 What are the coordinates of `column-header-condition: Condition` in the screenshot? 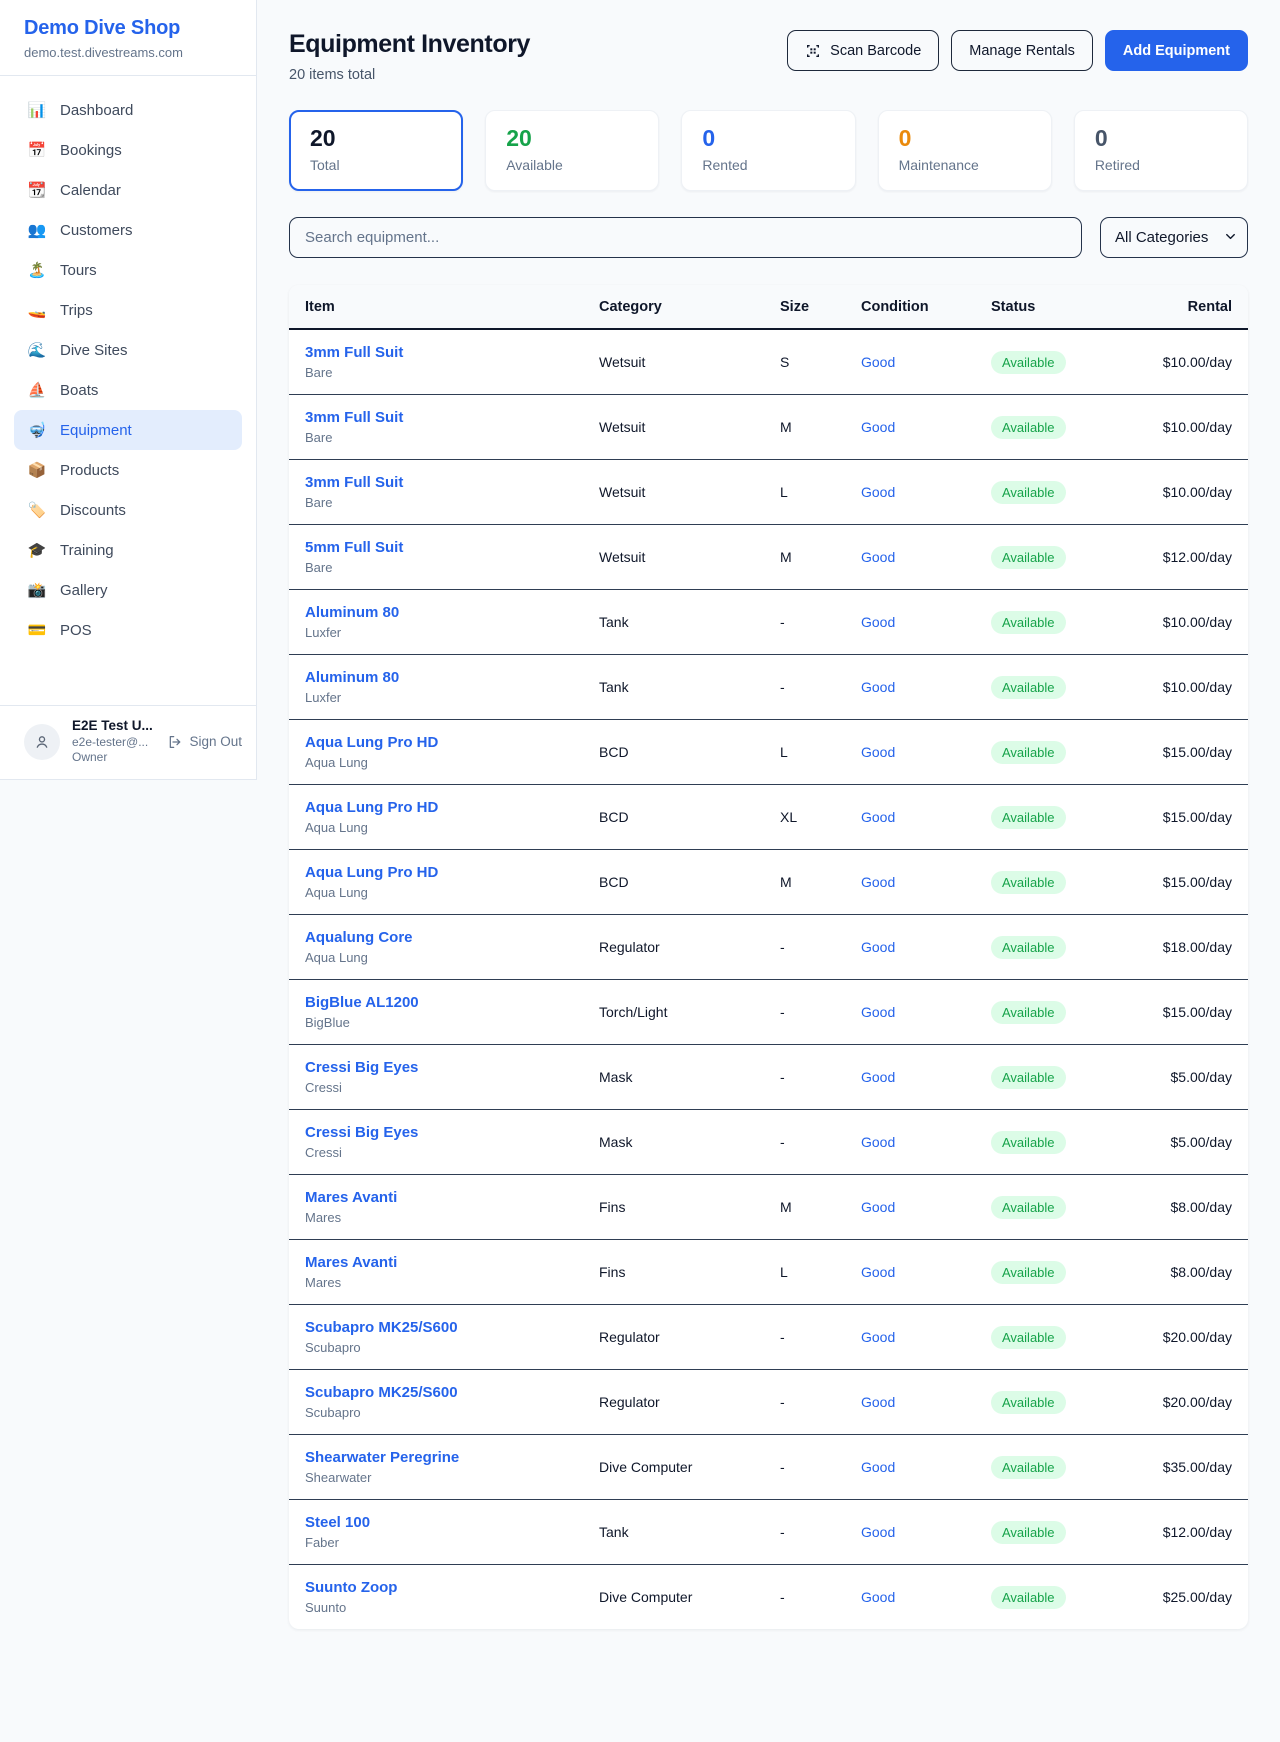 It's located at (910, 308).